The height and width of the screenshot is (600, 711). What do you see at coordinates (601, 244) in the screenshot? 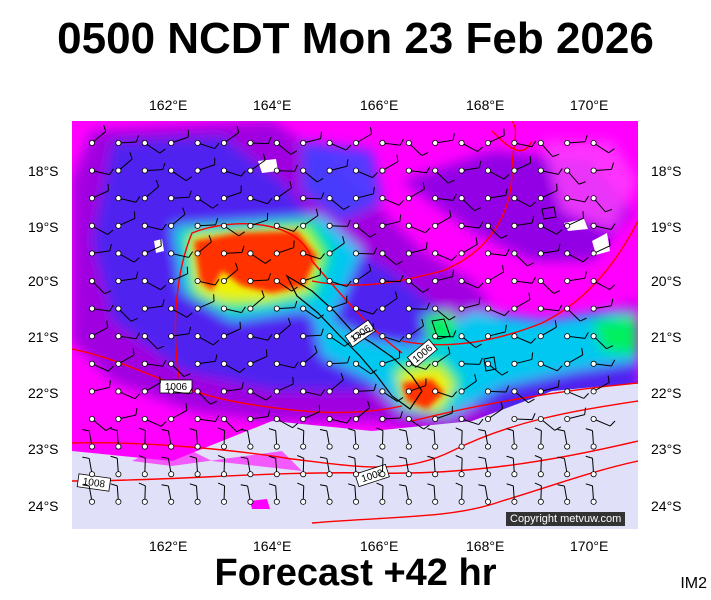
I see `island-shape` at bounding box center [601, 244].